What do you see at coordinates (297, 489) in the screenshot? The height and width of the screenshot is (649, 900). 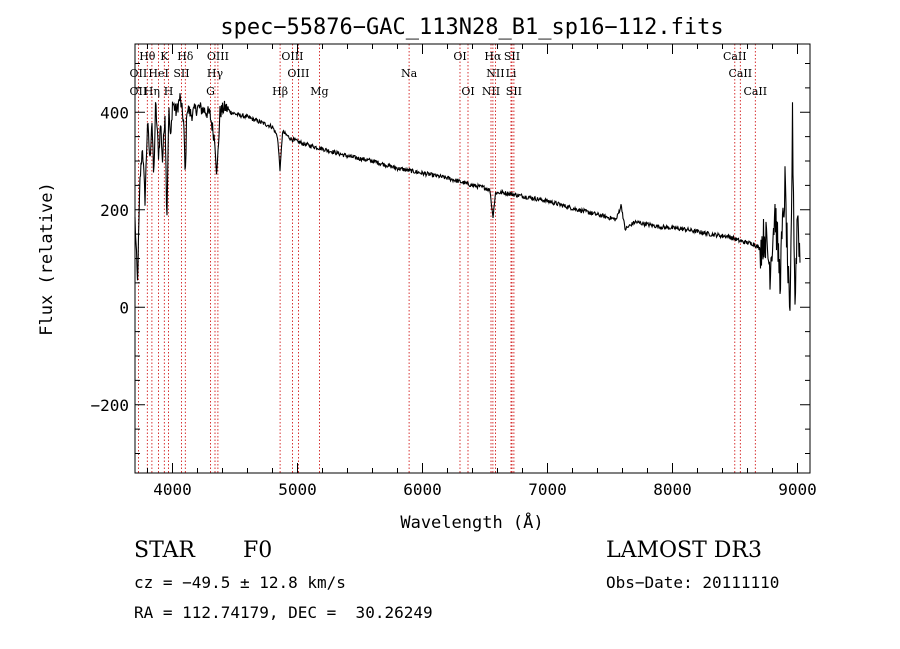 I see `x-tick-label: 5000` at bounding box center [297, 489].